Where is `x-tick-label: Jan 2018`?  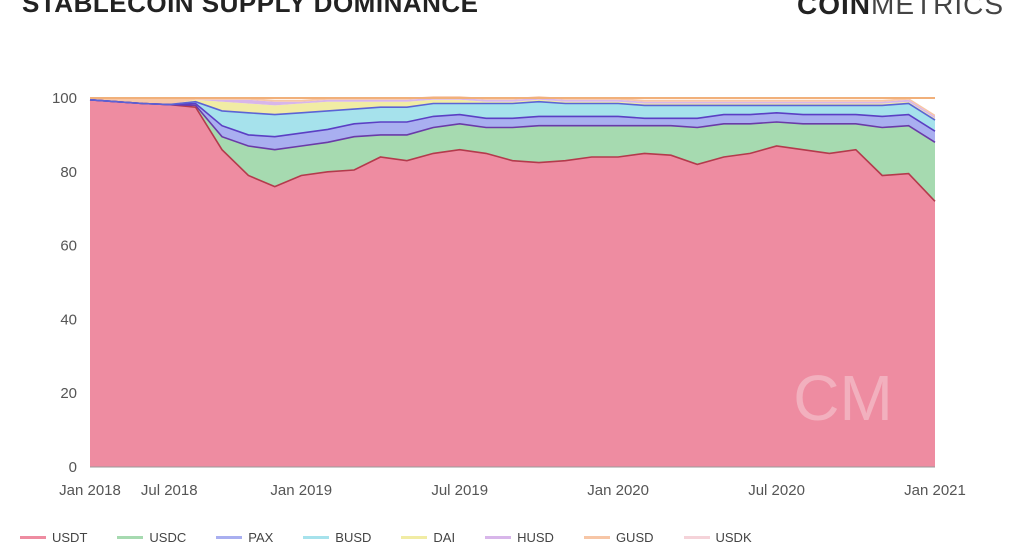
x-tick-label: Jan 2018 is located at coordinates (90, 490).